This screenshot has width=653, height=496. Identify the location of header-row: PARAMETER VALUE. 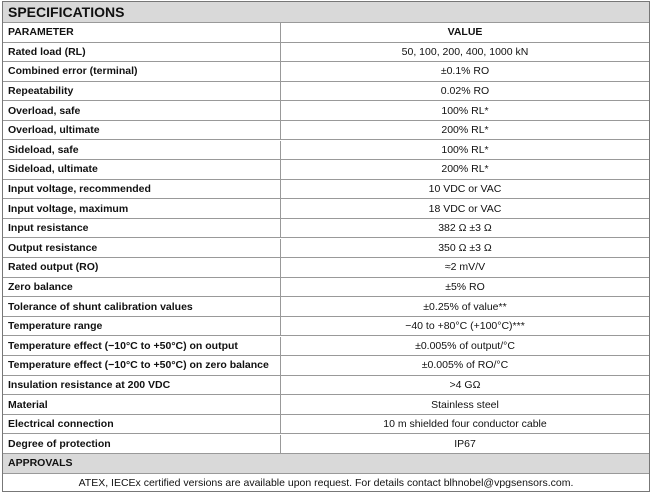
(326, 33).